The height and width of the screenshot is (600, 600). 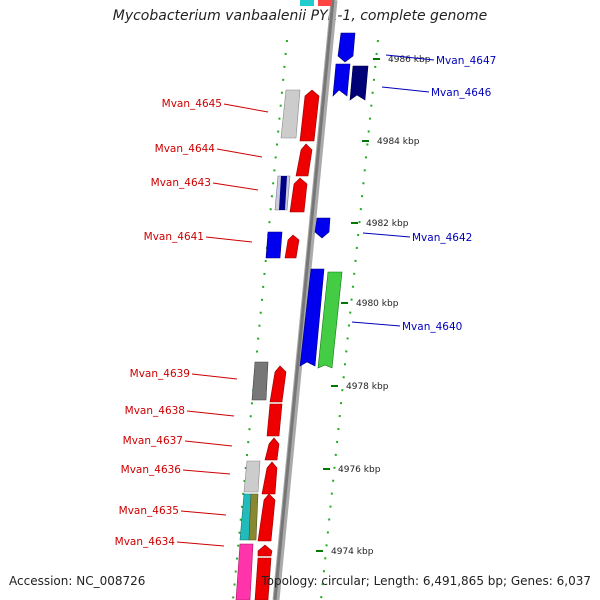 I want to click on gene-block-mvan-4645a, so click(x=290, y=114).